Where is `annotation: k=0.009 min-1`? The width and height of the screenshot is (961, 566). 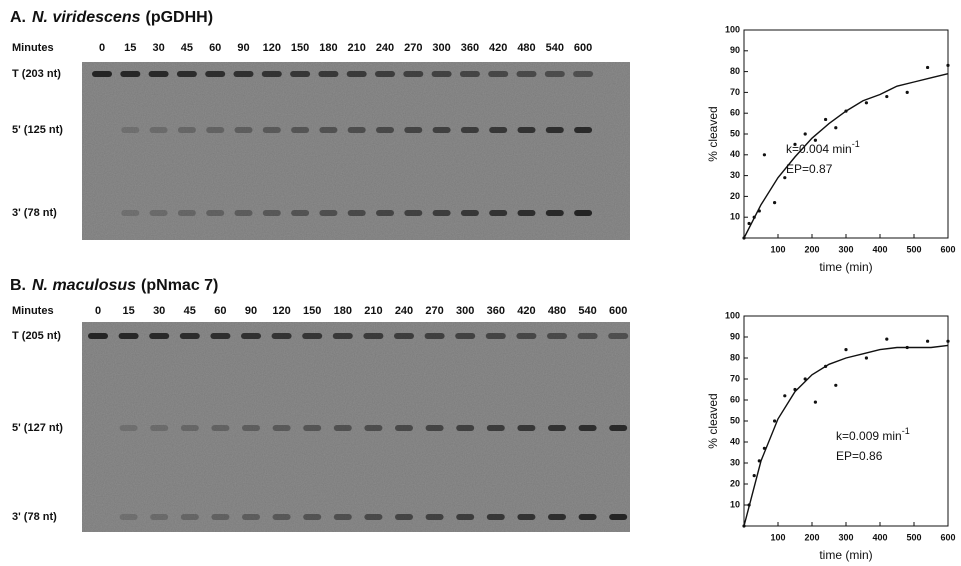 annotation: k=0.009 min-1 is located at coordinates (873, 434).